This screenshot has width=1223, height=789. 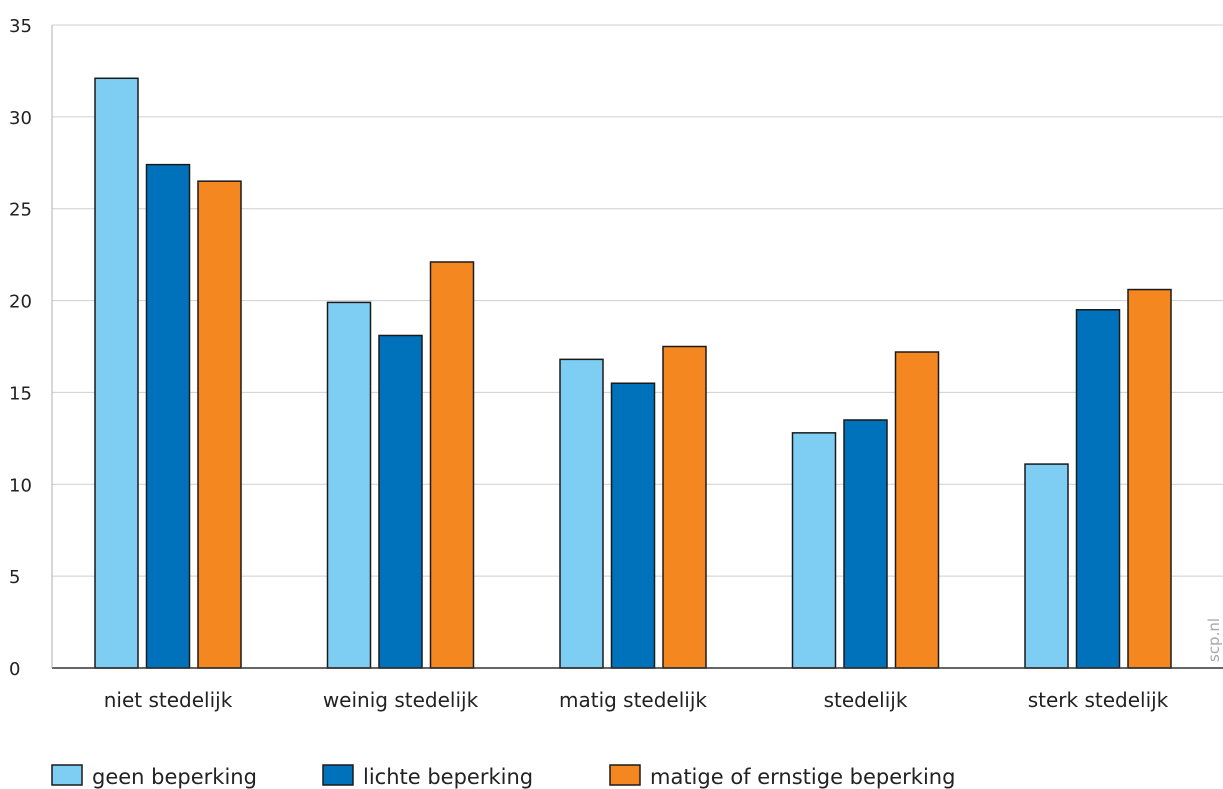 I want to click on legend-label-0: geen beperking, so click(x=174, y=777).